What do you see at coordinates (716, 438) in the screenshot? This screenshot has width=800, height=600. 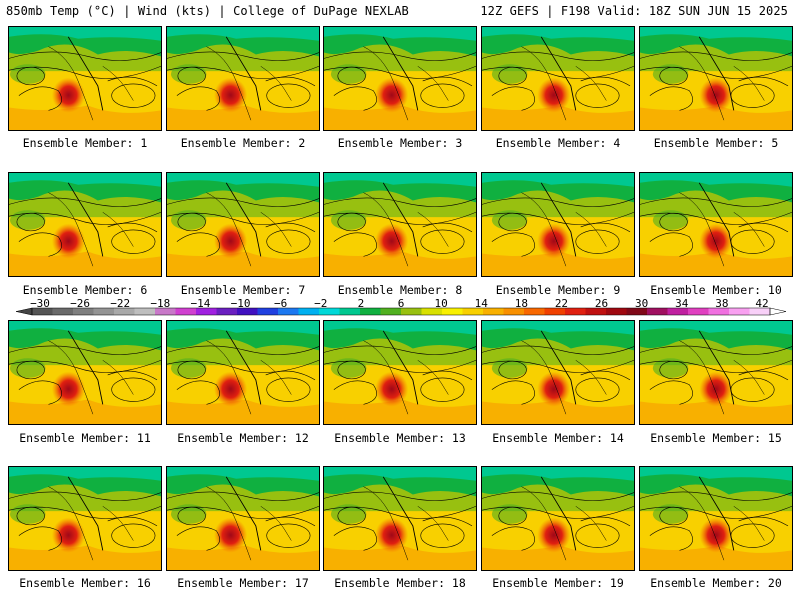 I see `ensemble-member-label: Ensemble Member: 15` at bounding box center [716, 438].